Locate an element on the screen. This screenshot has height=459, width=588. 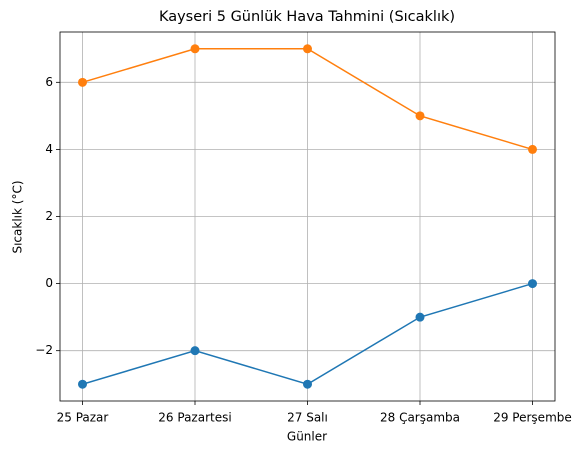
x-axis-label: Günler is located at coordinates (307, 437).